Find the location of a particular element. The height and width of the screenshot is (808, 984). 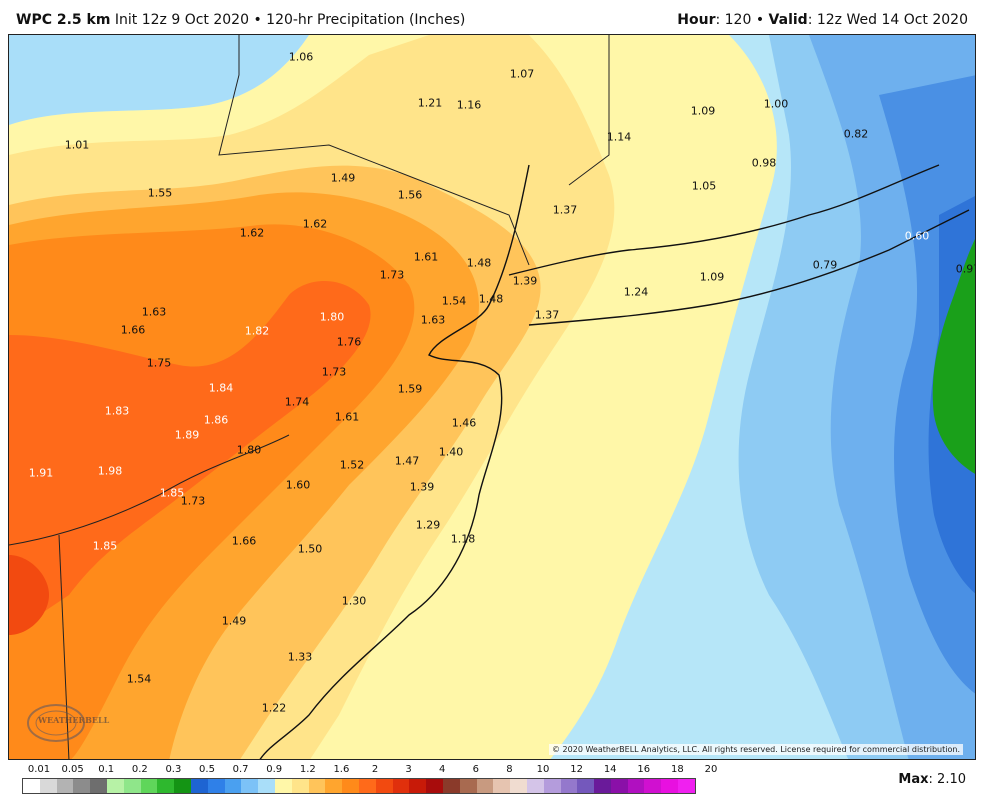

precip-value-label: 1.33 is located at coordinates (300, 657).